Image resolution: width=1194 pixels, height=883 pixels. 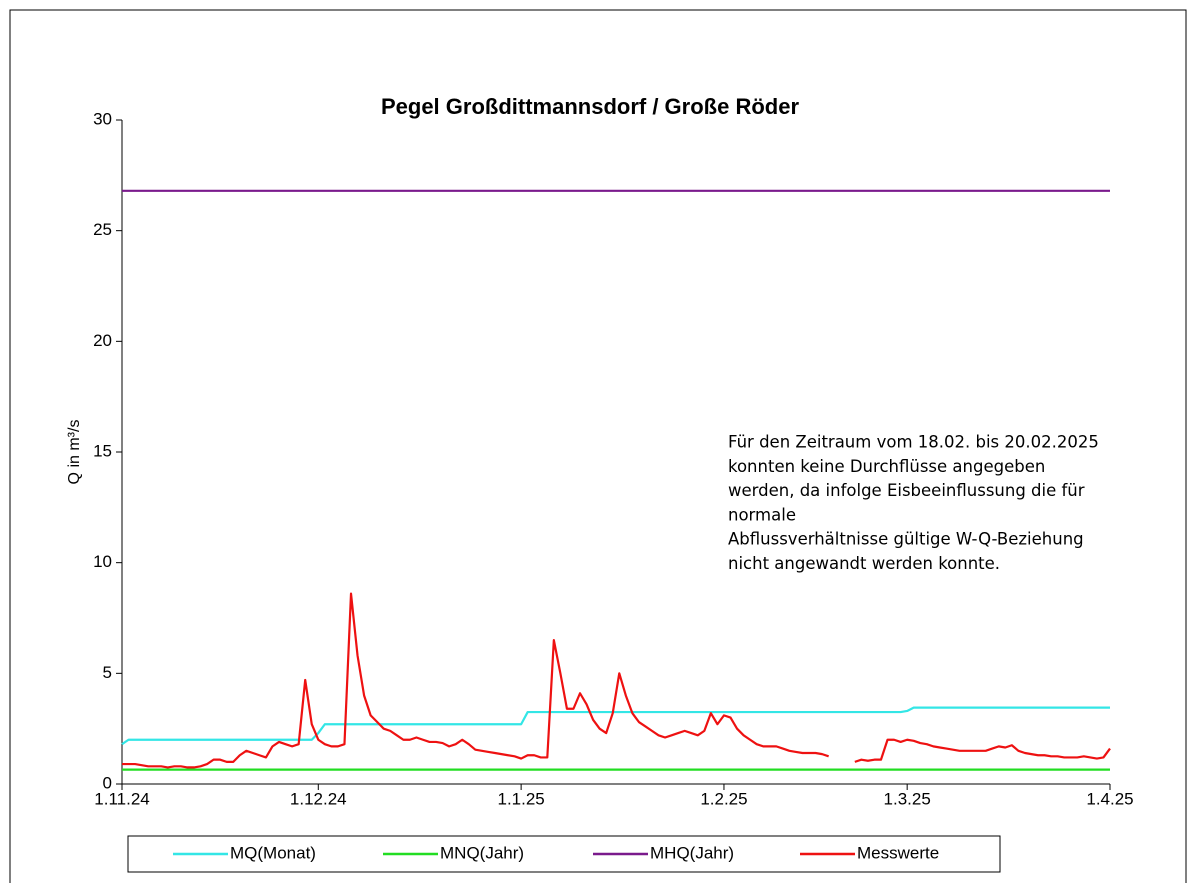 I want to click on legend-label: MHQ(Jahr), so click(x=692, y=852).